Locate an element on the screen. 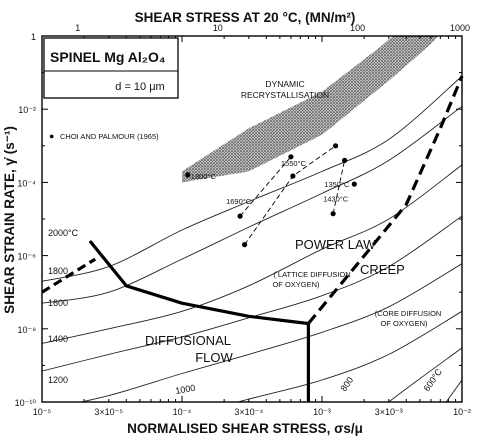  y-tick-label: 10⁻⁶ is located at coordinates (27, 257).